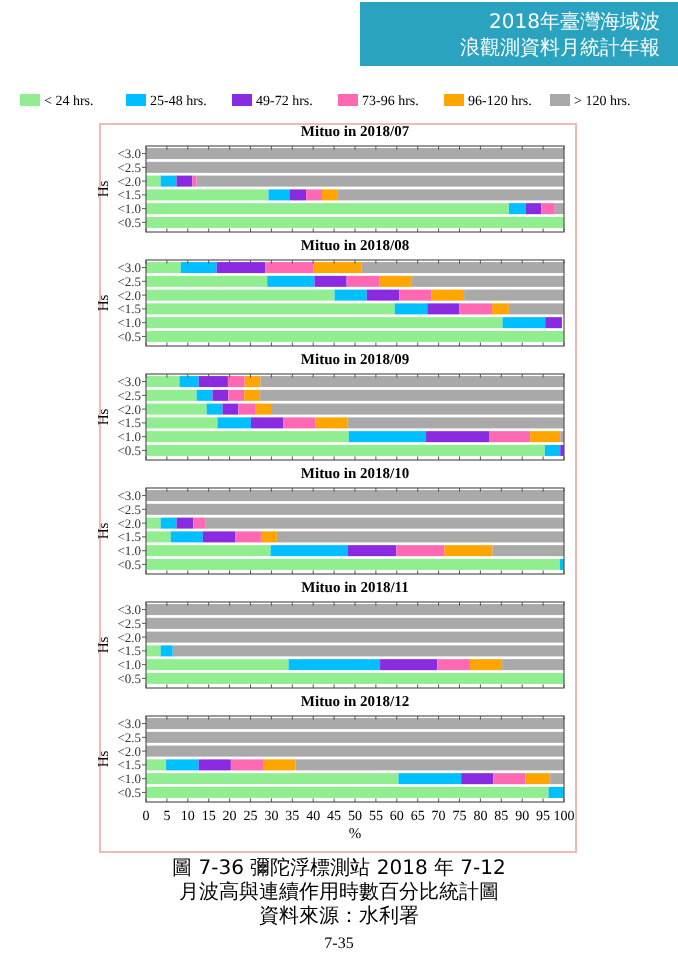  What do you see at coordinates (339, 880) in the screenshot?
I see `caption: 圖 7-36 彌陀浮標測站 2018 年 7-12 月波高與連續作用時數百分比統計圖` at bounding box center [339, 880].